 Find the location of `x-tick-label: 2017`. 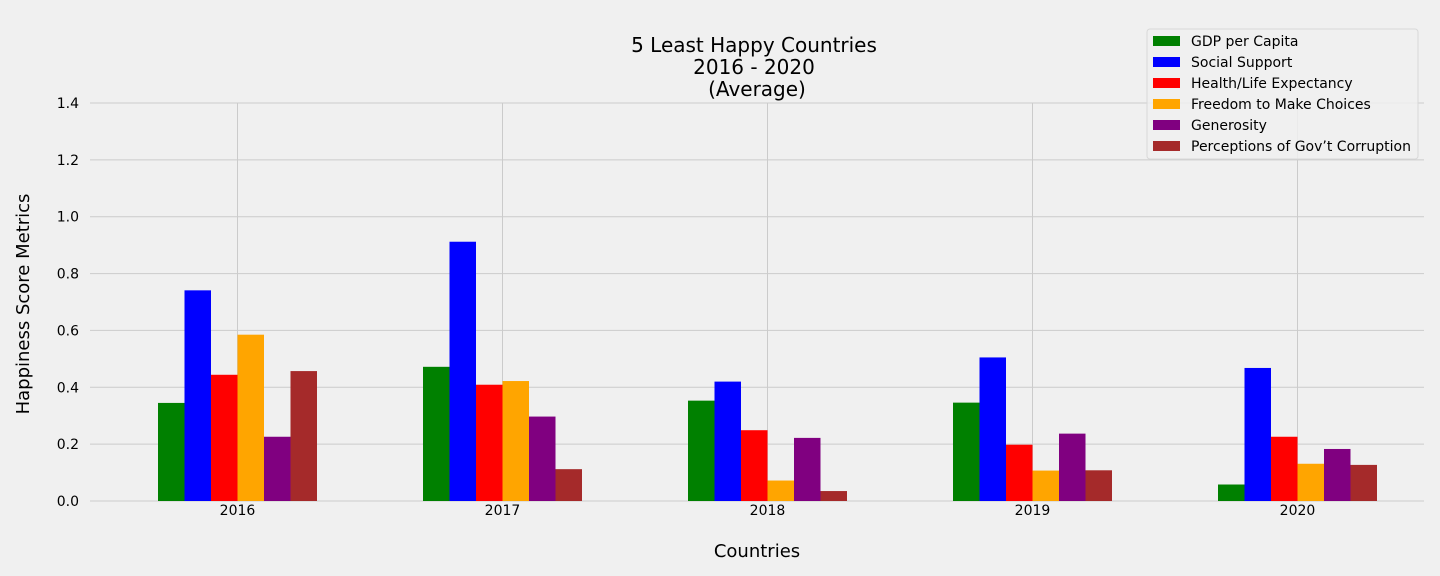

x-tick-label: 2017 is located at coordinates (503, 511).